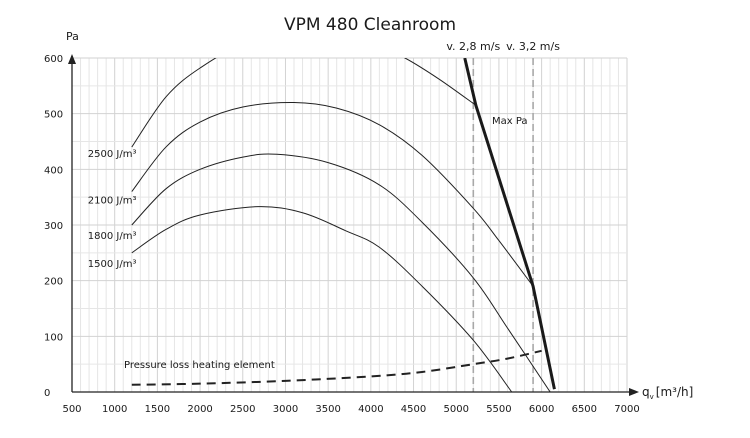  Describe the element at coordinates (634, 392) in the screenshot. I see `x-axis-arrow-icon` at that location.